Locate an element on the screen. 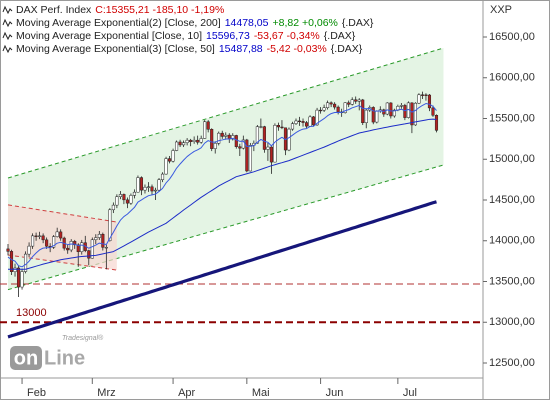 The height and width of the screenshot is (400, 550). horizontal-line-label: 13000 is located at coordinates (31, 313).